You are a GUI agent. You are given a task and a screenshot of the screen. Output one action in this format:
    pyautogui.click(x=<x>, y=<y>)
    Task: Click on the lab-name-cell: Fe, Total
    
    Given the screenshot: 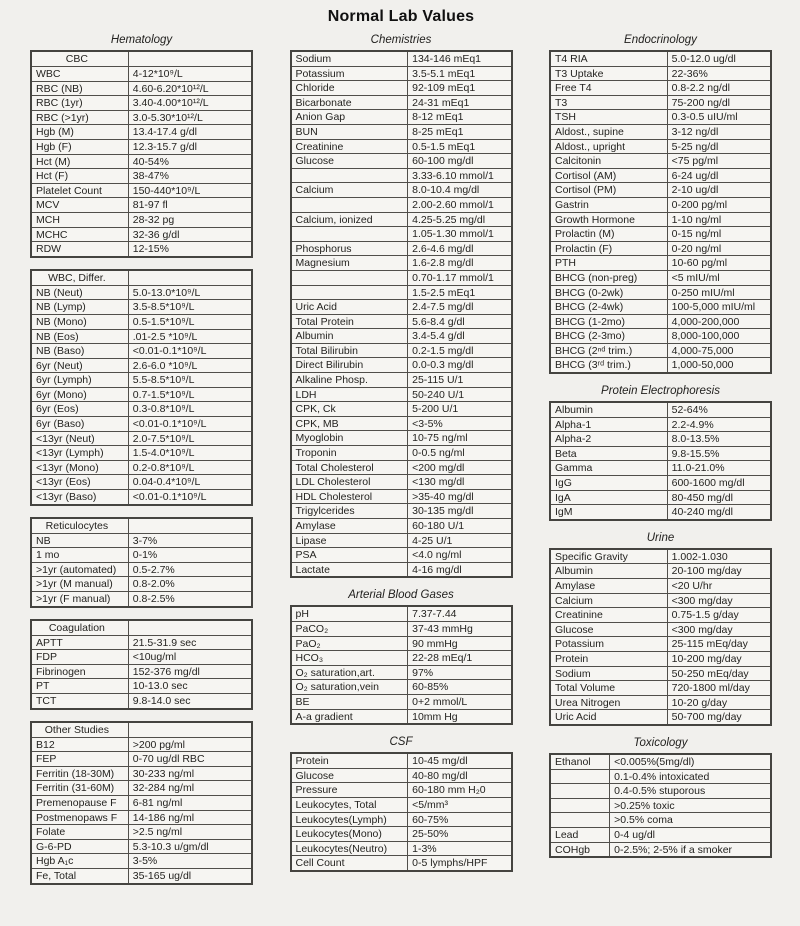 What is the action you would take?
    pyautogui.click(x=79, y=876)
    